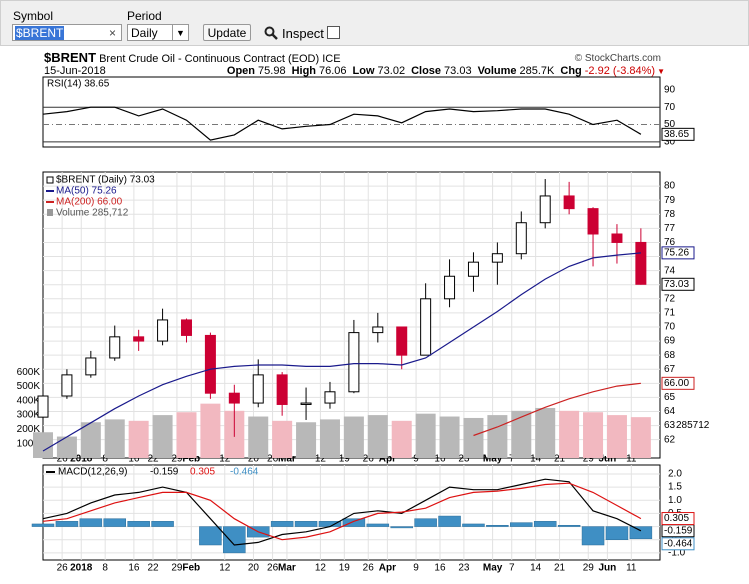 The height and width of the screenshot is (584, 749). What do you see at coordinates (670, 124) in the screenshot?
I see `y-tick-label: 50` at bounding box center [670, 124].